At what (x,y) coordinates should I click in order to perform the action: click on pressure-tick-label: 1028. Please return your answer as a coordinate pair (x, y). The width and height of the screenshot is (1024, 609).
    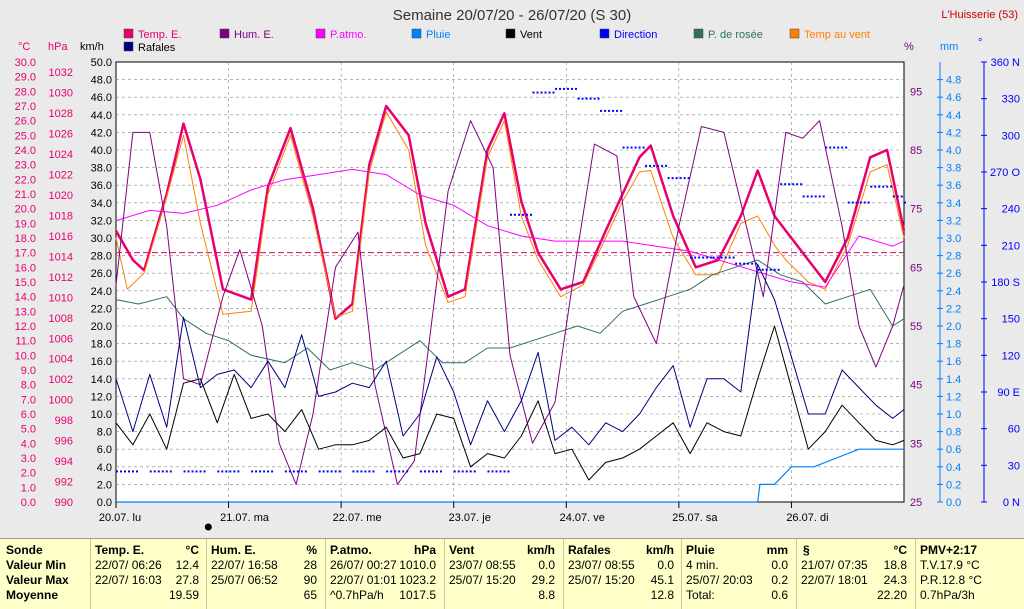
    Looking at the image, I should click on (61, 114).